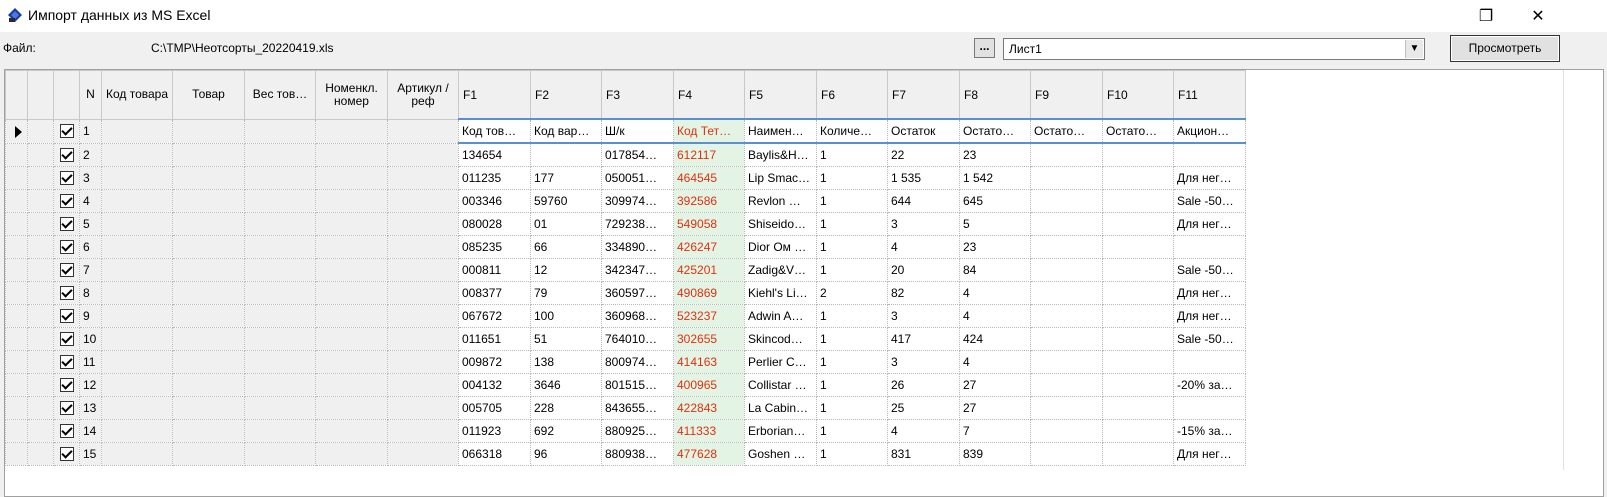 This screenshot has width=1607, height=497. Describe the element at coordinates (923, 431) in the screenshot. I see `cell-f7: 4` at that location.